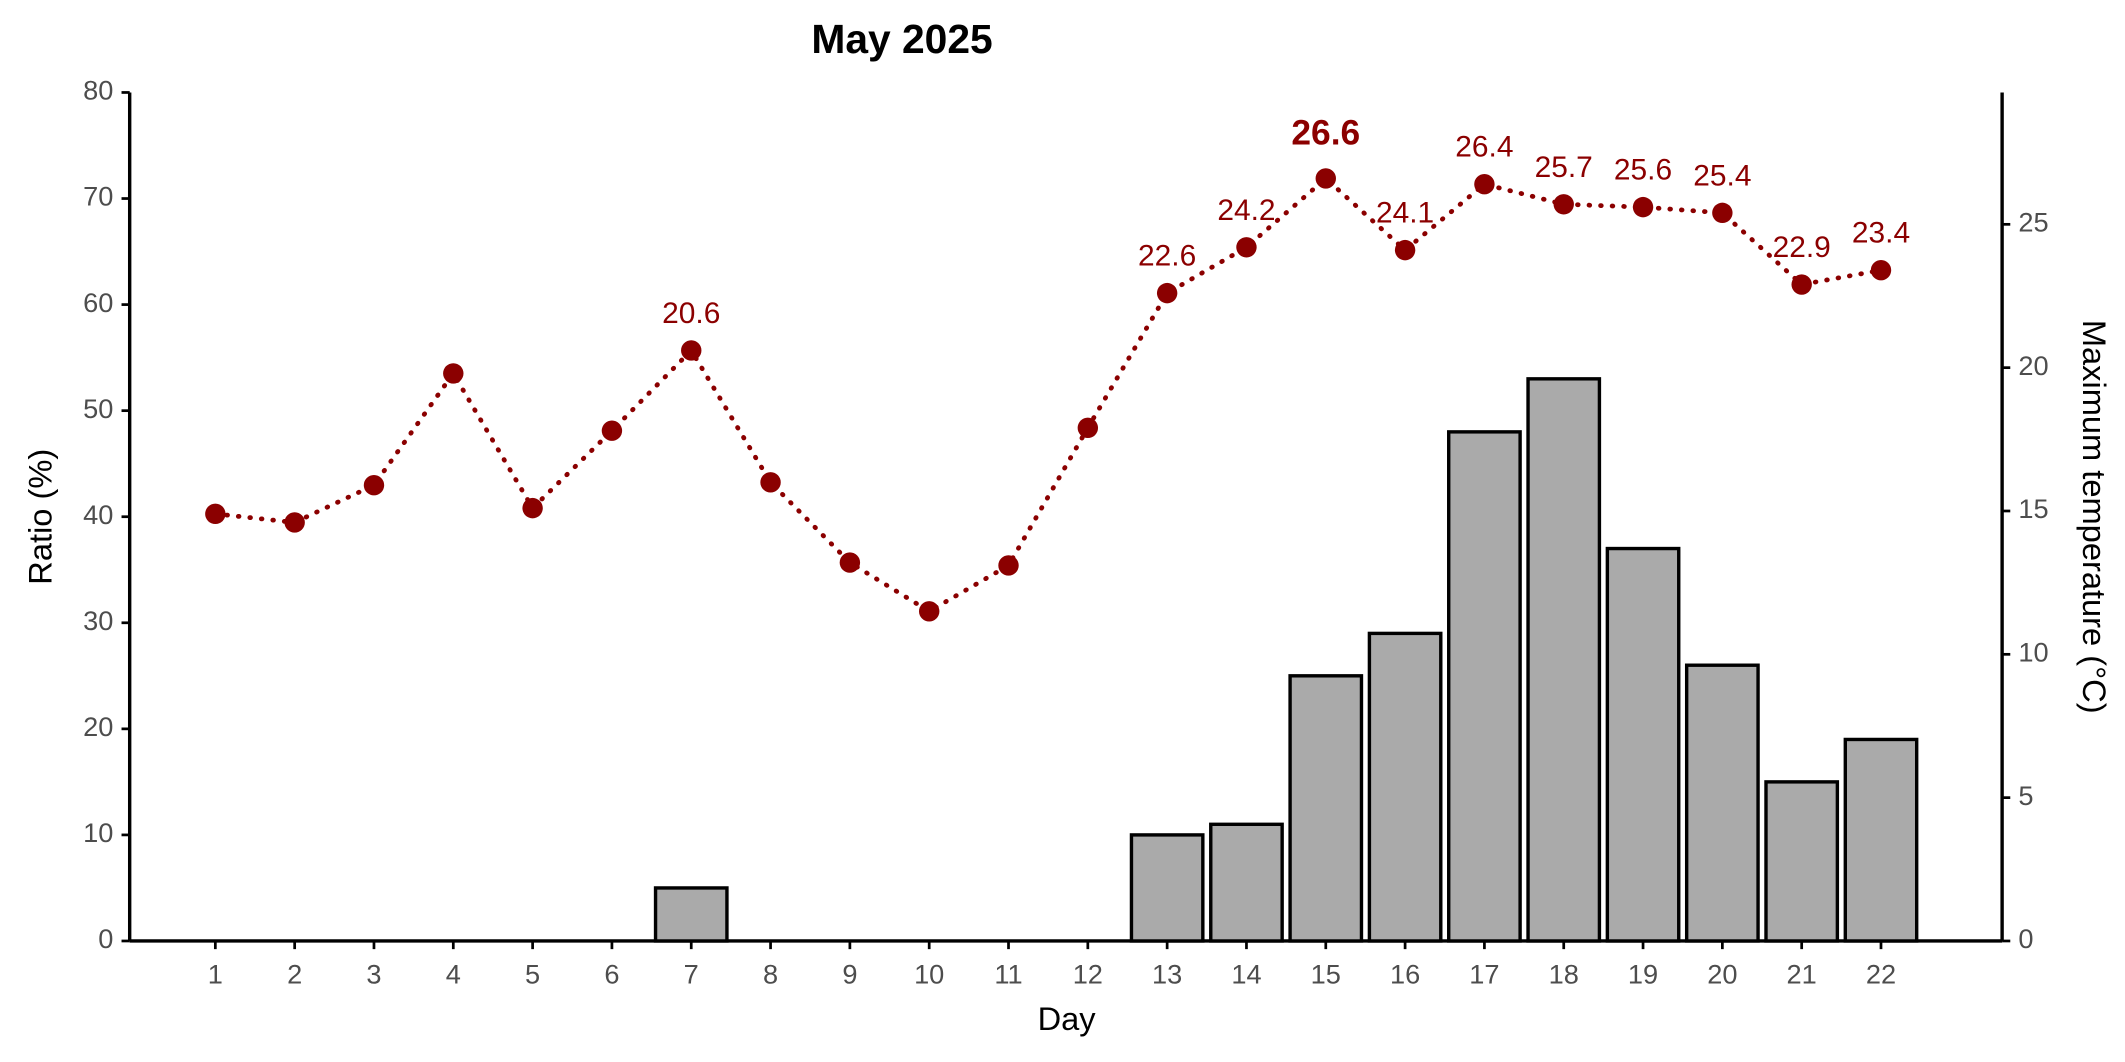 This screenshot has width=2125, height=1062. I want to click on x-tick-label: 3, so click(373, 974).